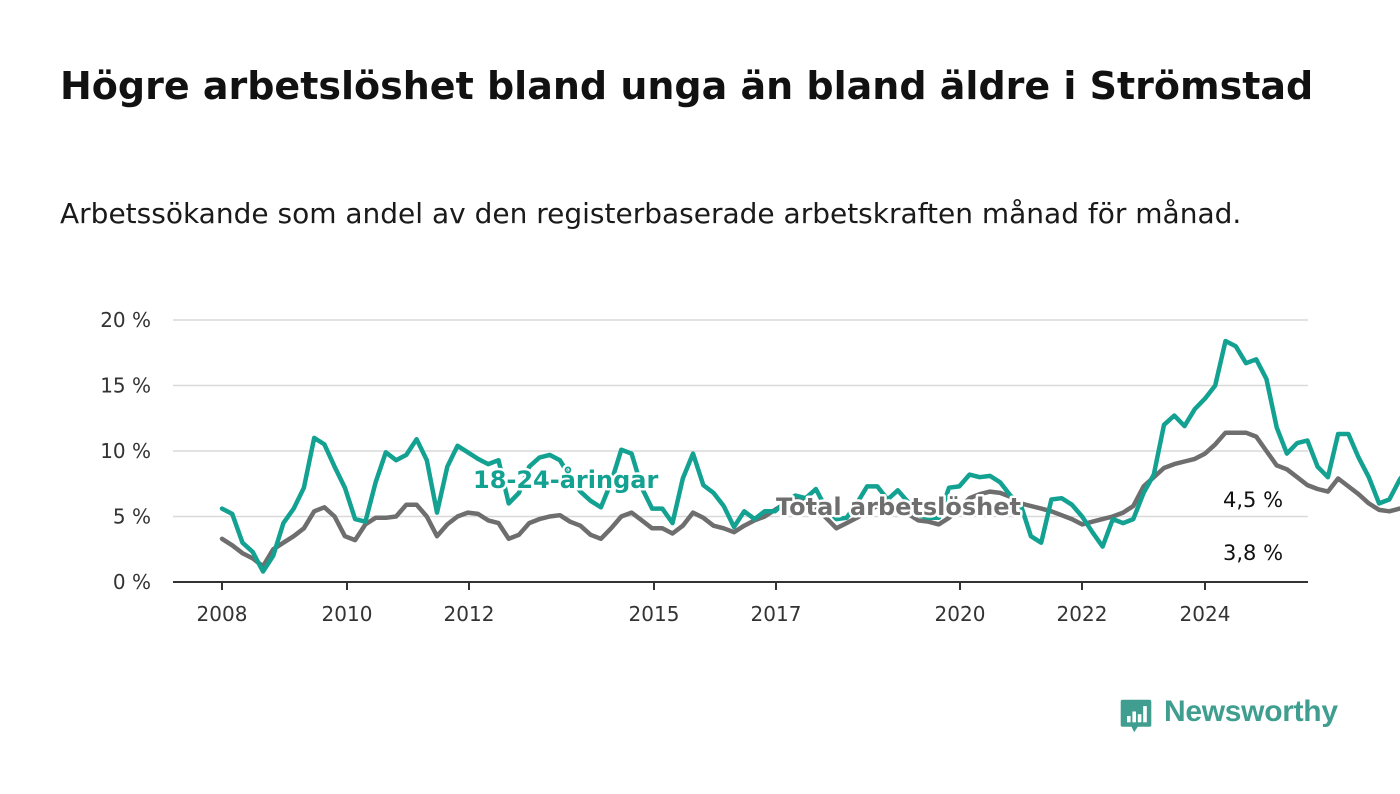  What do you see at coordinates (125, 320) in the screenshot?
I see `y-tick-label: 20 %` at bounding box center [125, 320].